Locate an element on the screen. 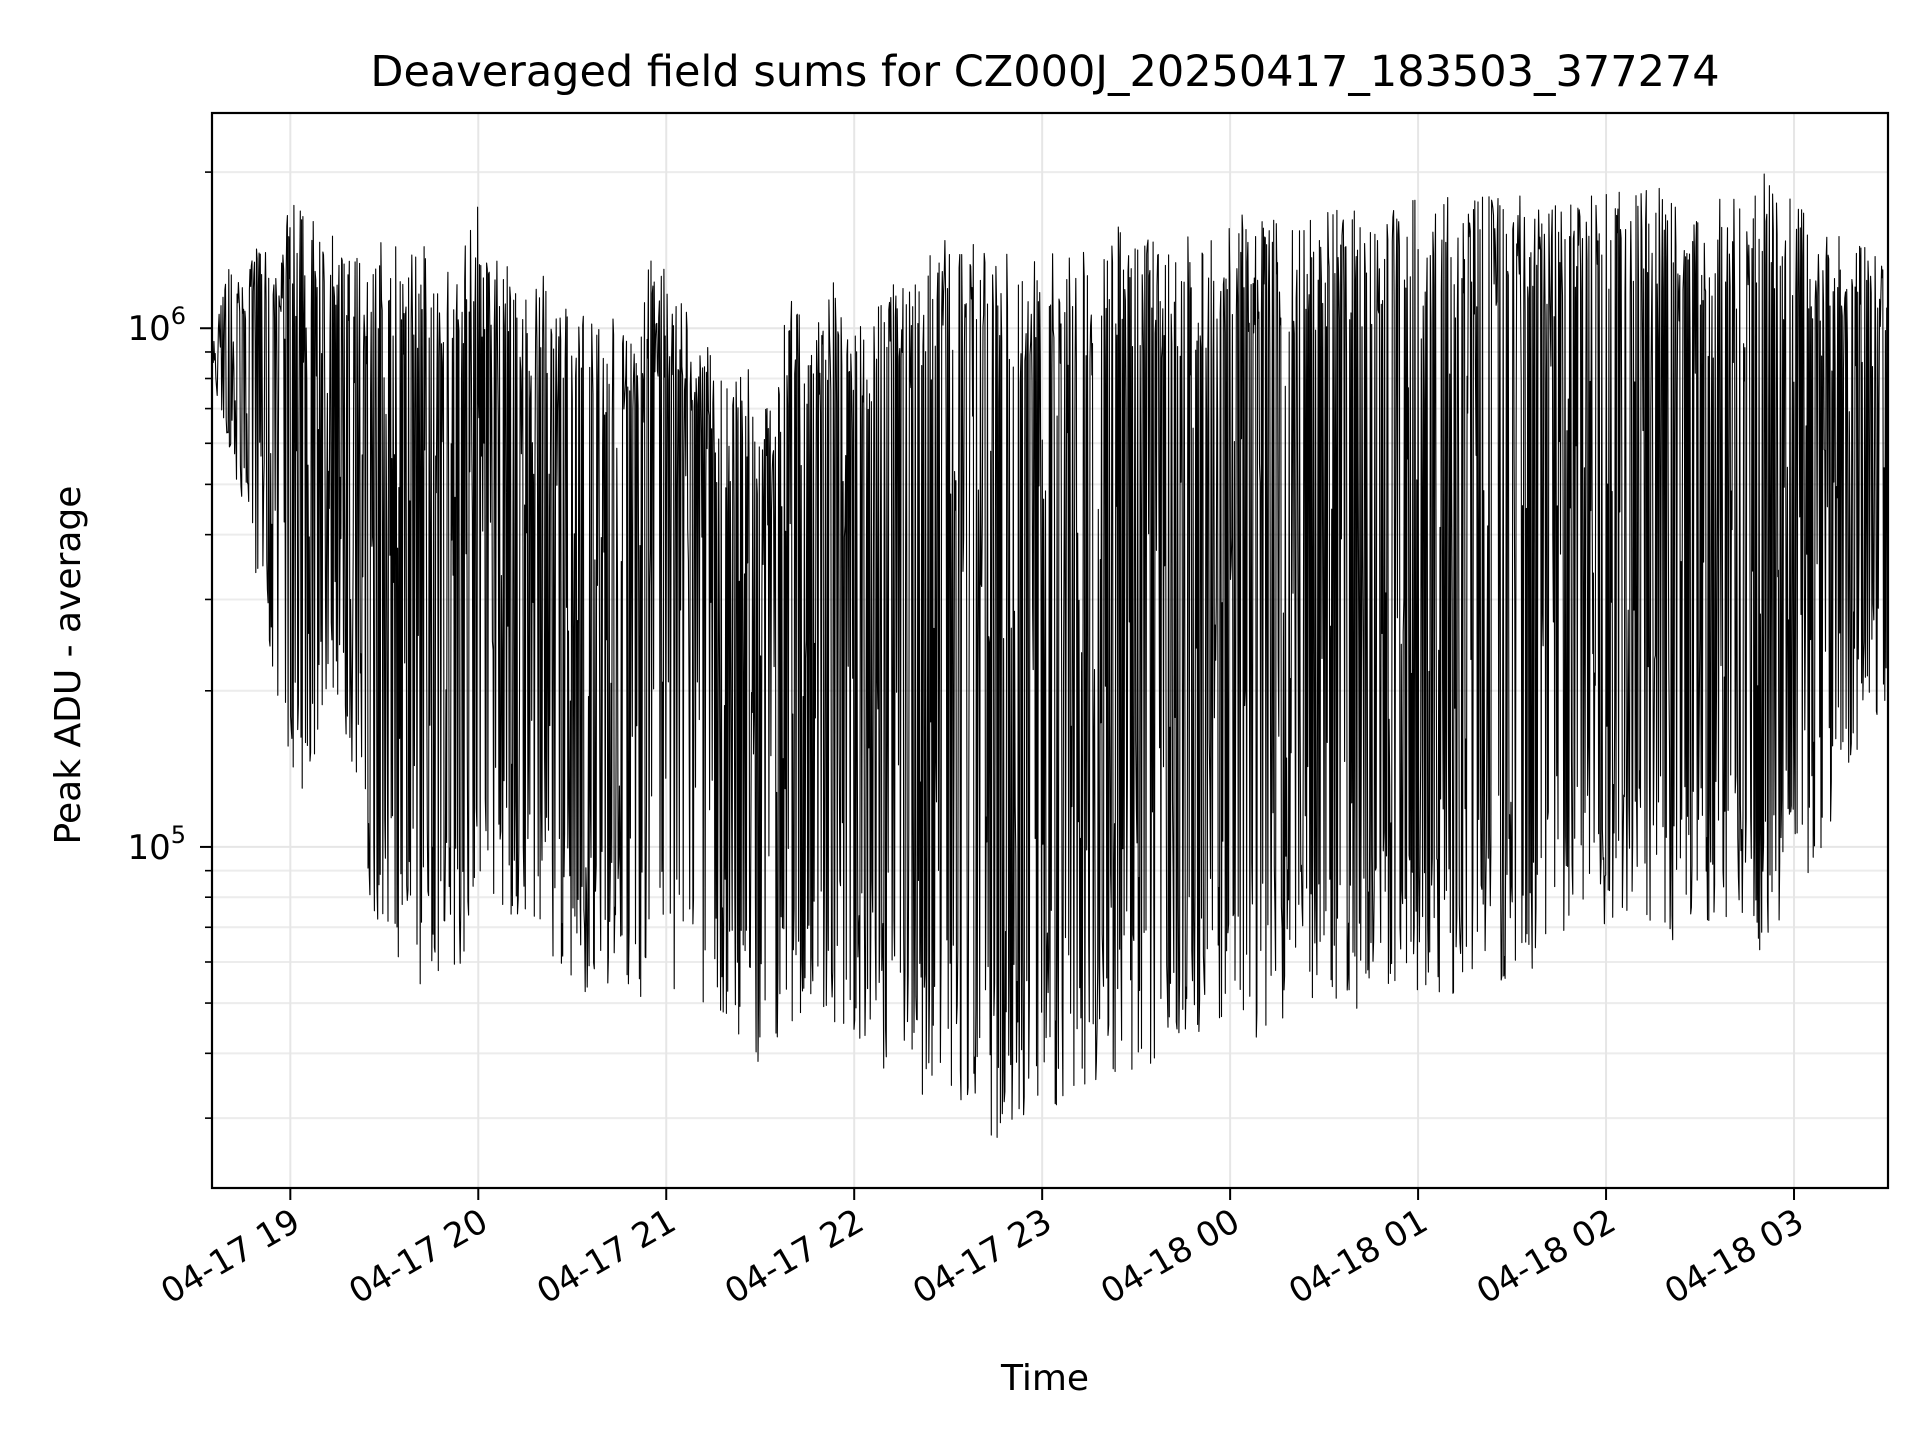 The height and width of the screenshot is (1440, 1920). y-axis-label: Peak ADU - average is located at coordinates (68, 665).